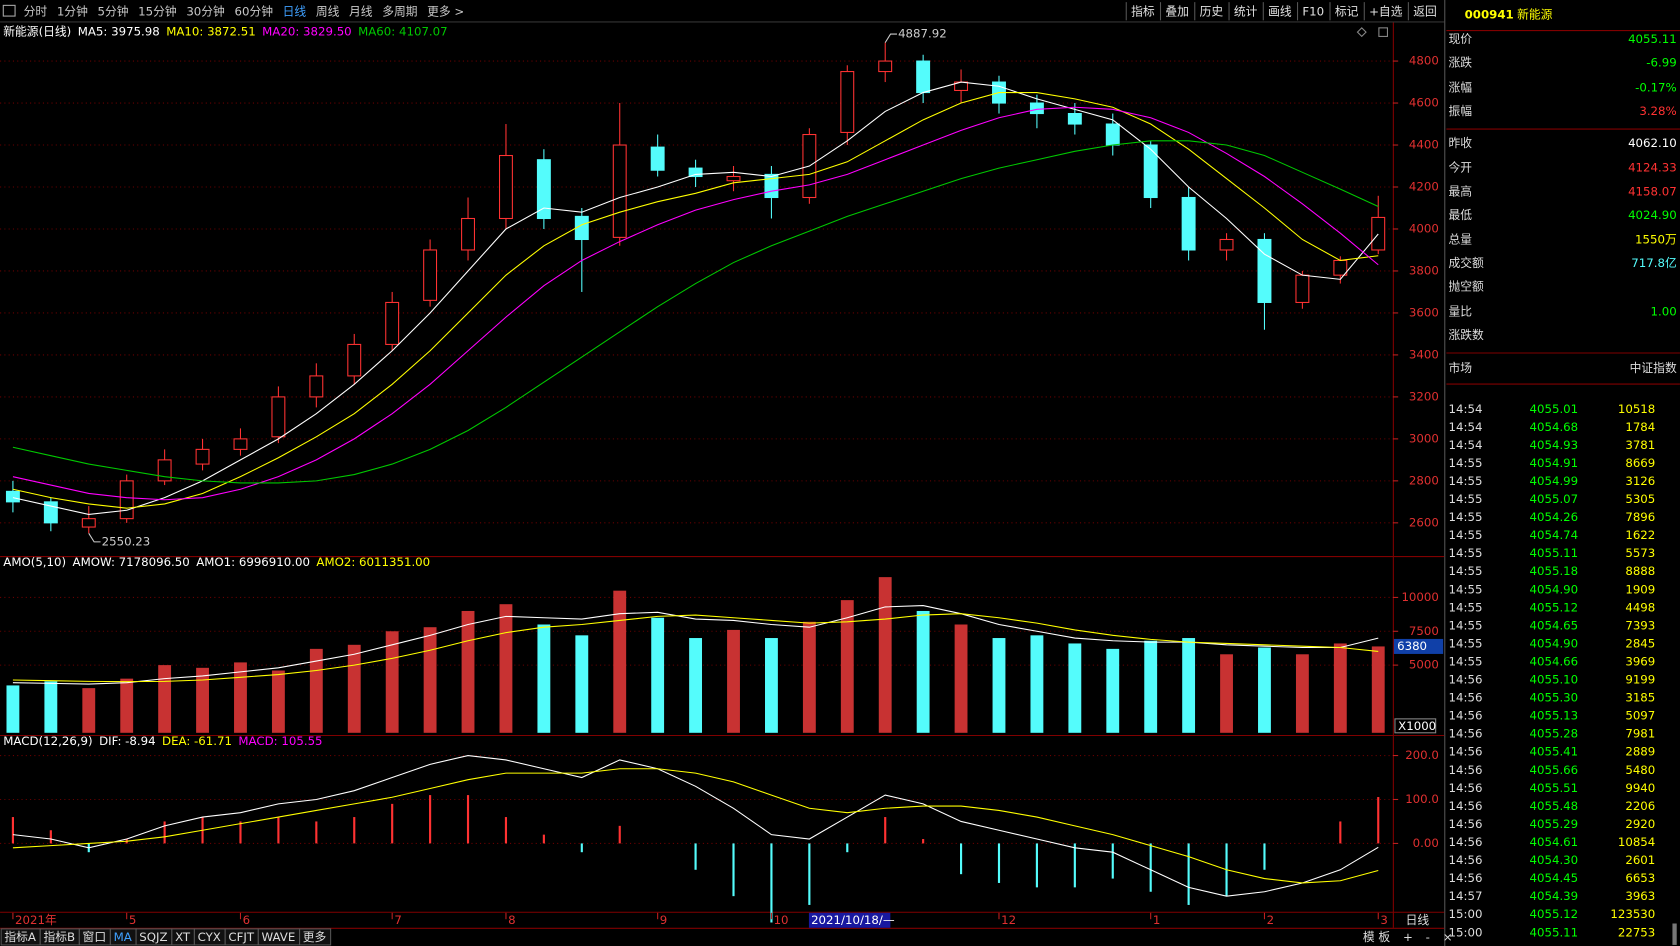 The height and width of the screenshot is (946, 1680). I want to click on tool-button: 画线, so click(1280, 11).